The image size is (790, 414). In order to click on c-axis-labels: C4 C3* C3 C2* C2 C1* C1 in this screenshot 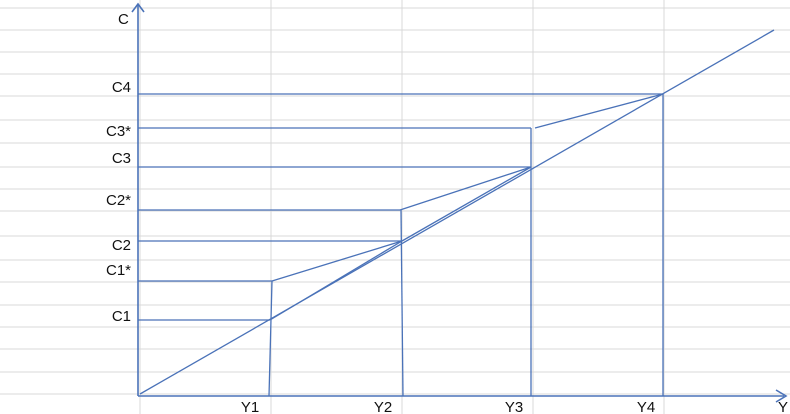, I will do `click(118, 202)`.